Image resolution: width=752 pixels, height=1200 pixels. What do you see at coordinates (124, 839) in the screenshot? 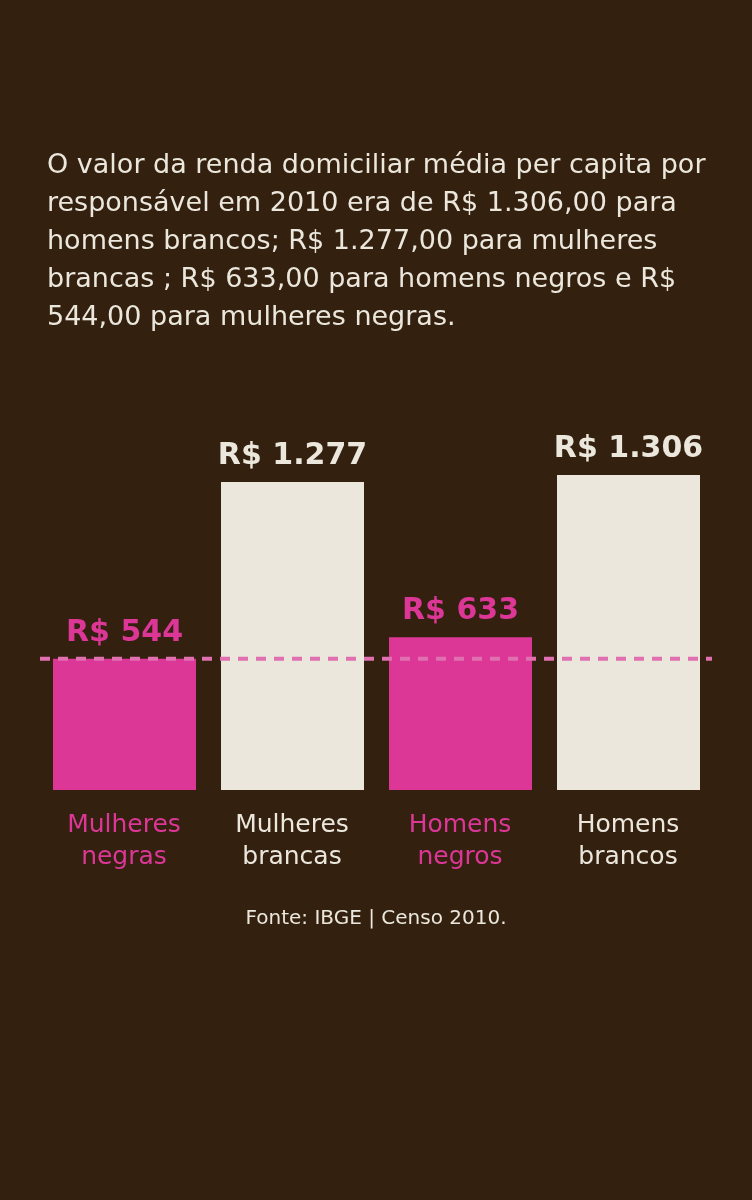
I see `x-tick-label: Mulheres negras` at bounding box center [124, 839].